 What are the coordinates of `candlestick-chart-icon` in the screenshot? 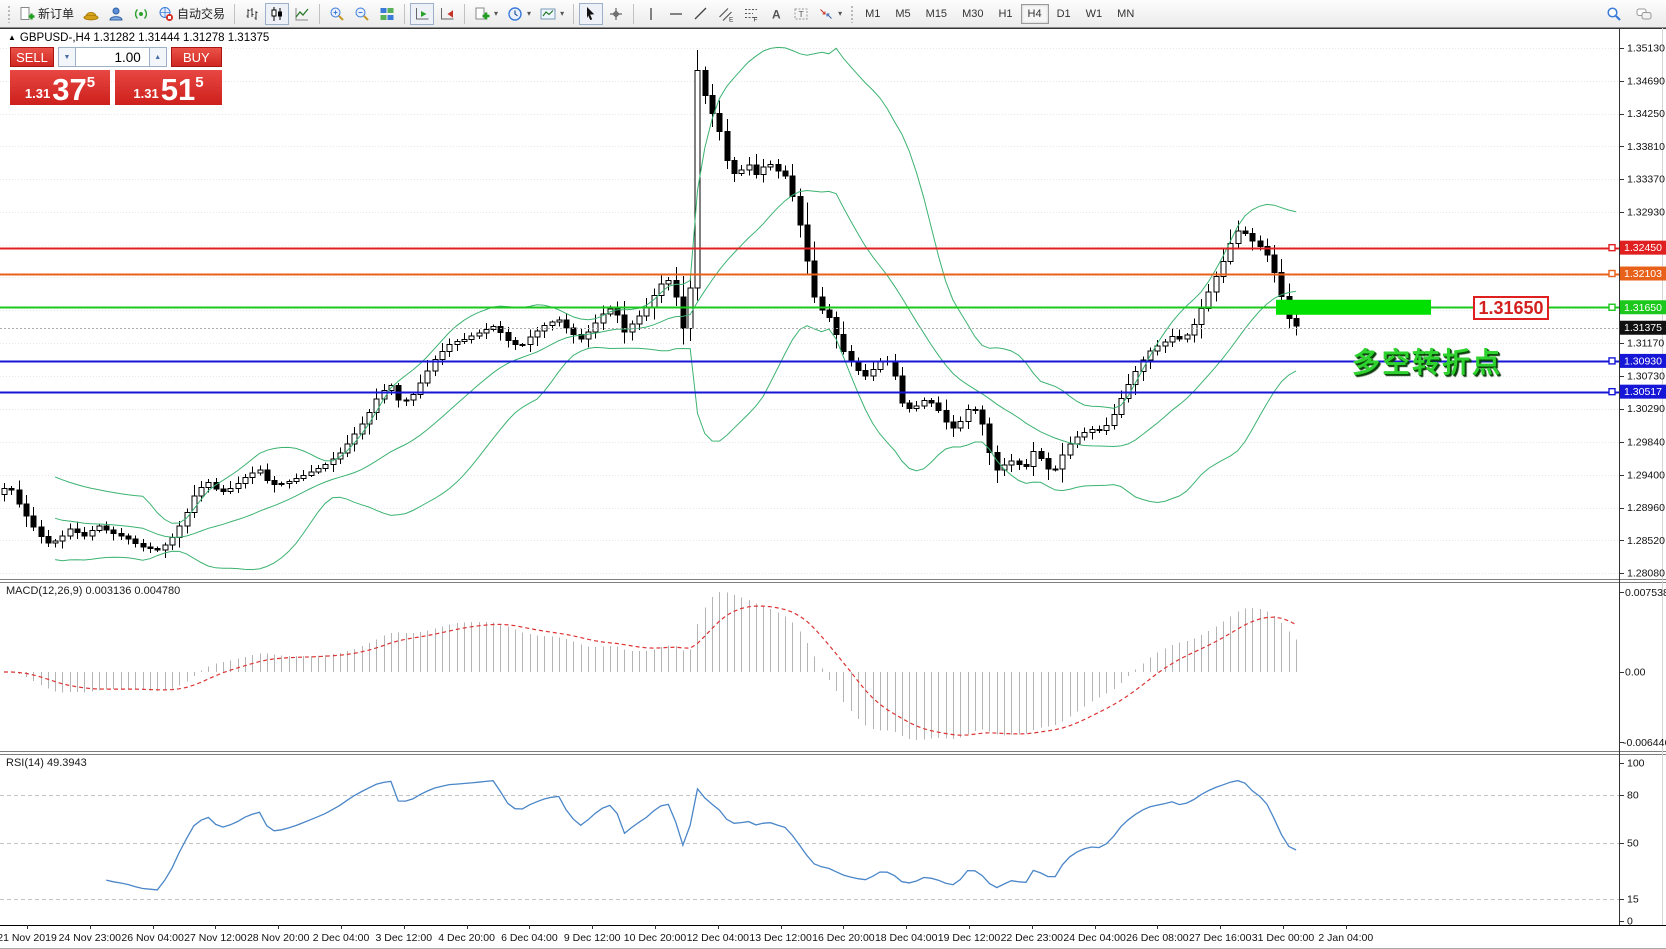 It's located at (277, 14).